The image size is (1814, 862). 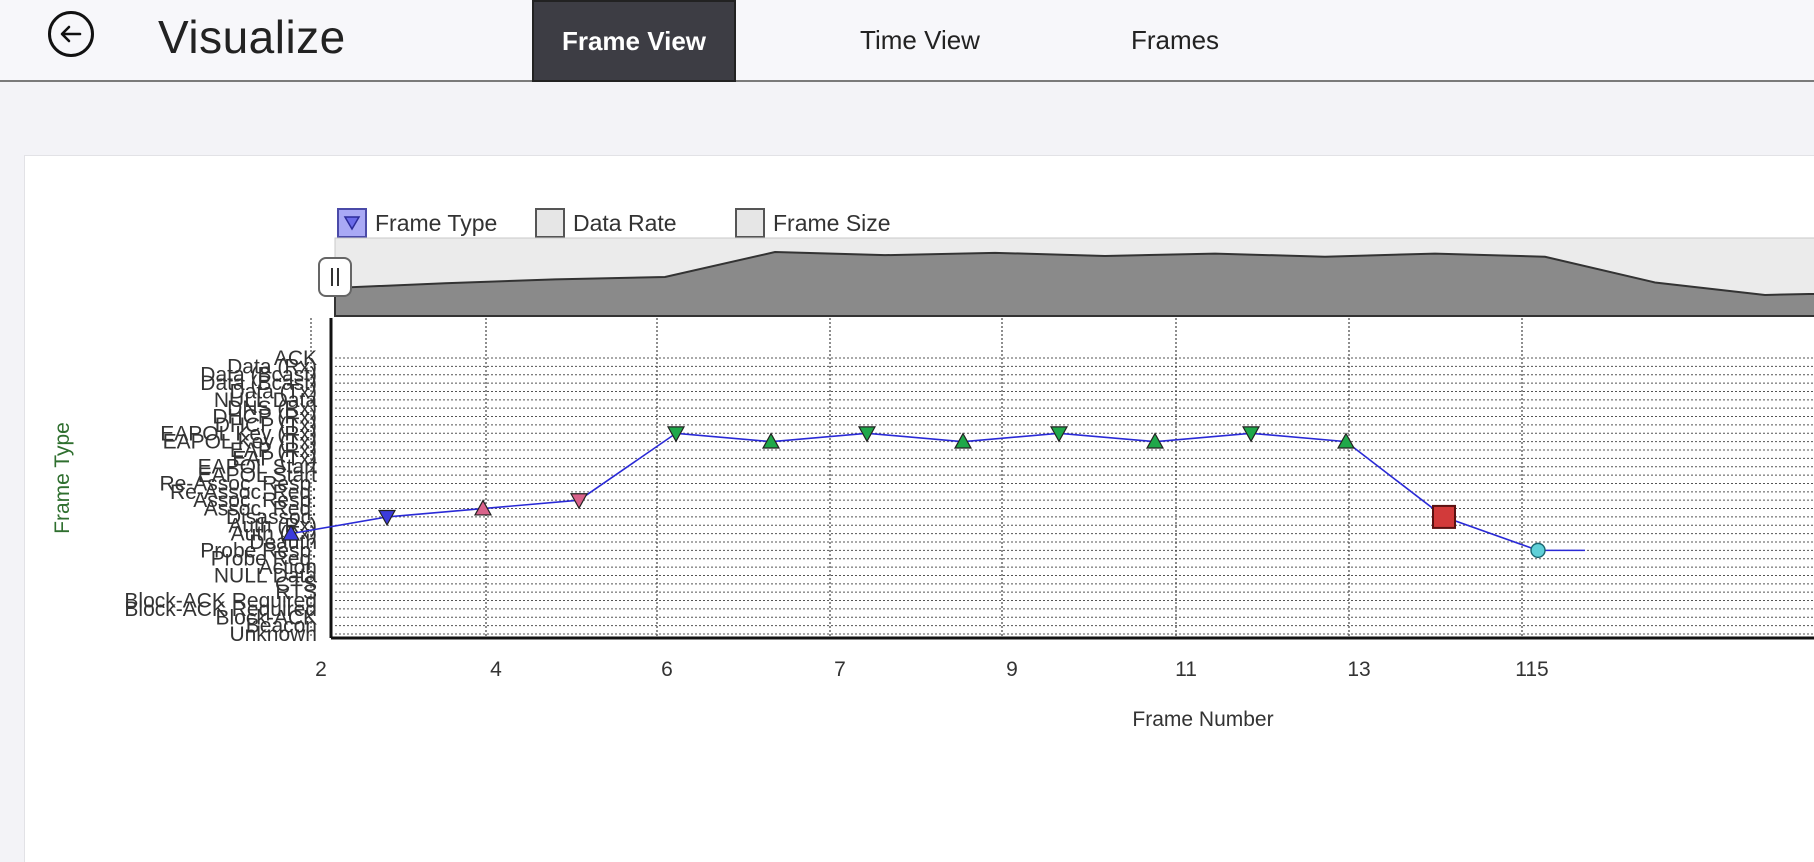 What do you see at coordinates (252, 37) in the screenshot?
I see `page-title: Visualize` at bounding box center [252, 37].